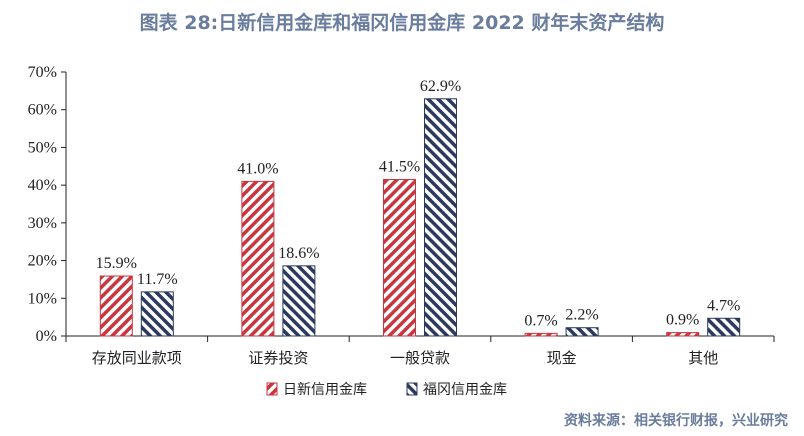 This screenshot has height=436, width=804. What do you see at coordinates (465, 390) in the screenshot?
I see `legend-label-fukuoka: 福冈信用金库` at bounding box center [465, 390].